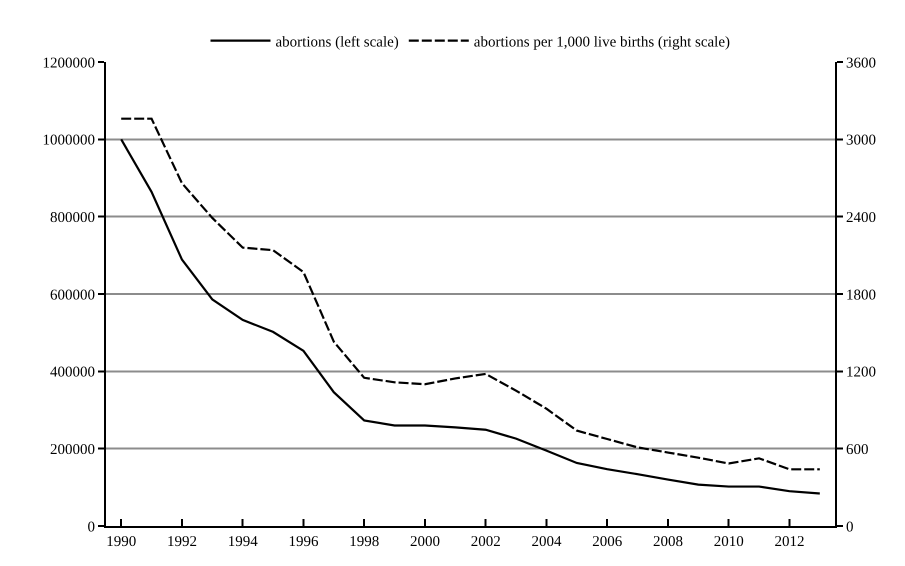  What do you see at coordinates (546, 542) in the screenshot?
I see `x-tick-label: 2004` at bounding box center [546, 542].